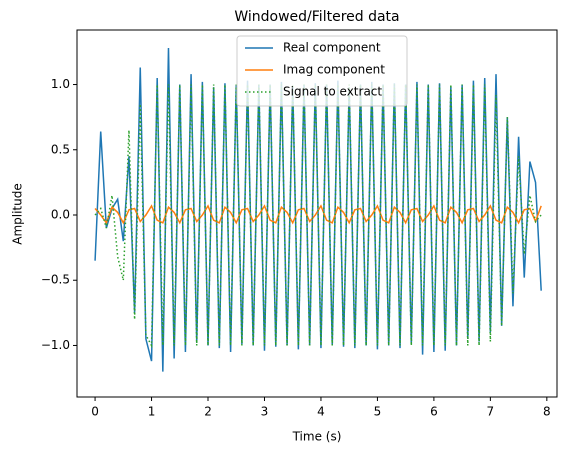  I want to click on legend-label: Imag component, so click(334, 70).